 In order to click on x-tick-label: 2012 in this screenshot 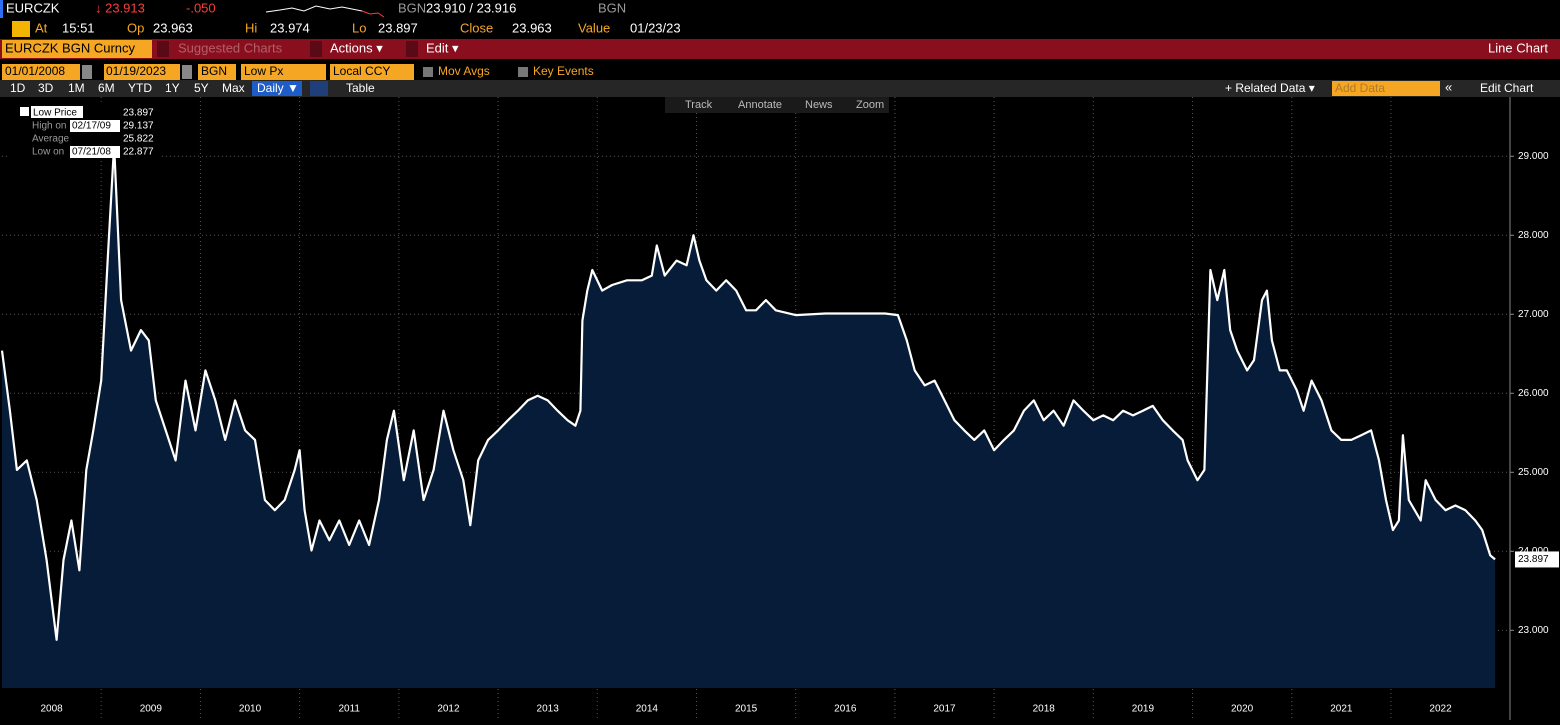, I will do `click(448, 709)`.